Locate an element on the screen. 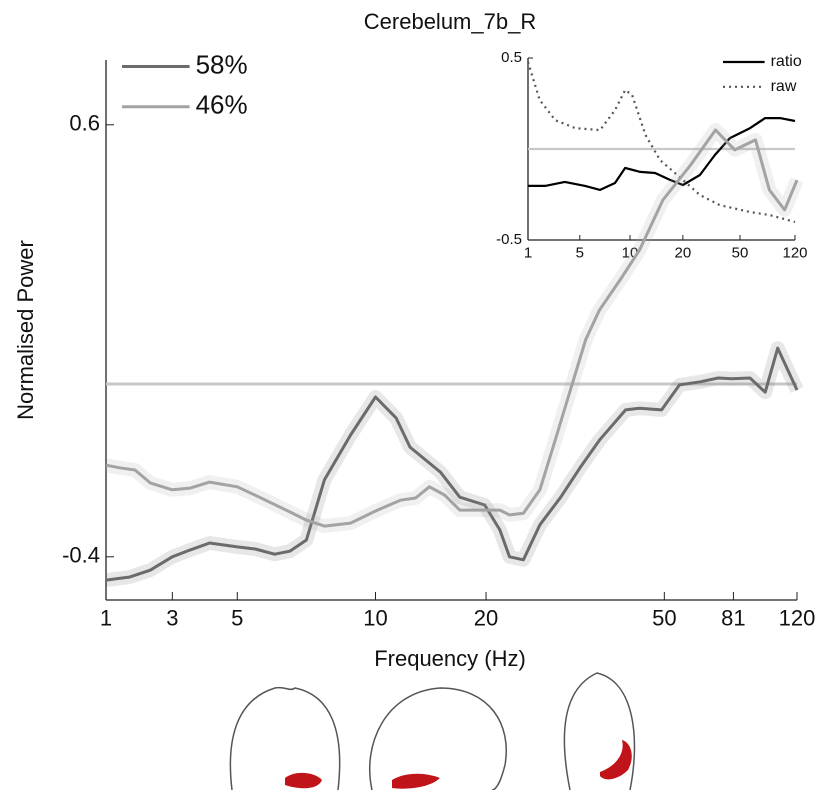 Image resolution: width=825 pixels, height=790 pixels. brain-coronal is located at coordinates (285, 738).